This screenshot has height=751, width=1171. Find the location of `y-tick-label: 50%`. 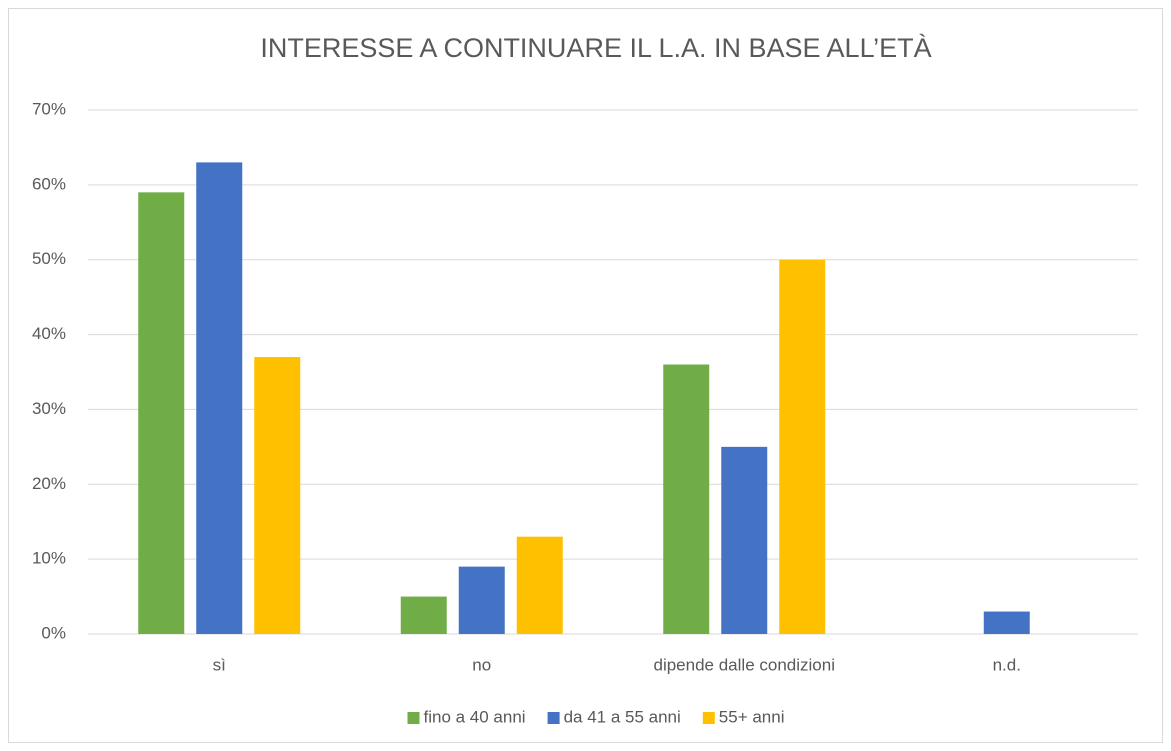

y-tick-label: 50% is located at coordinates (49, 258).